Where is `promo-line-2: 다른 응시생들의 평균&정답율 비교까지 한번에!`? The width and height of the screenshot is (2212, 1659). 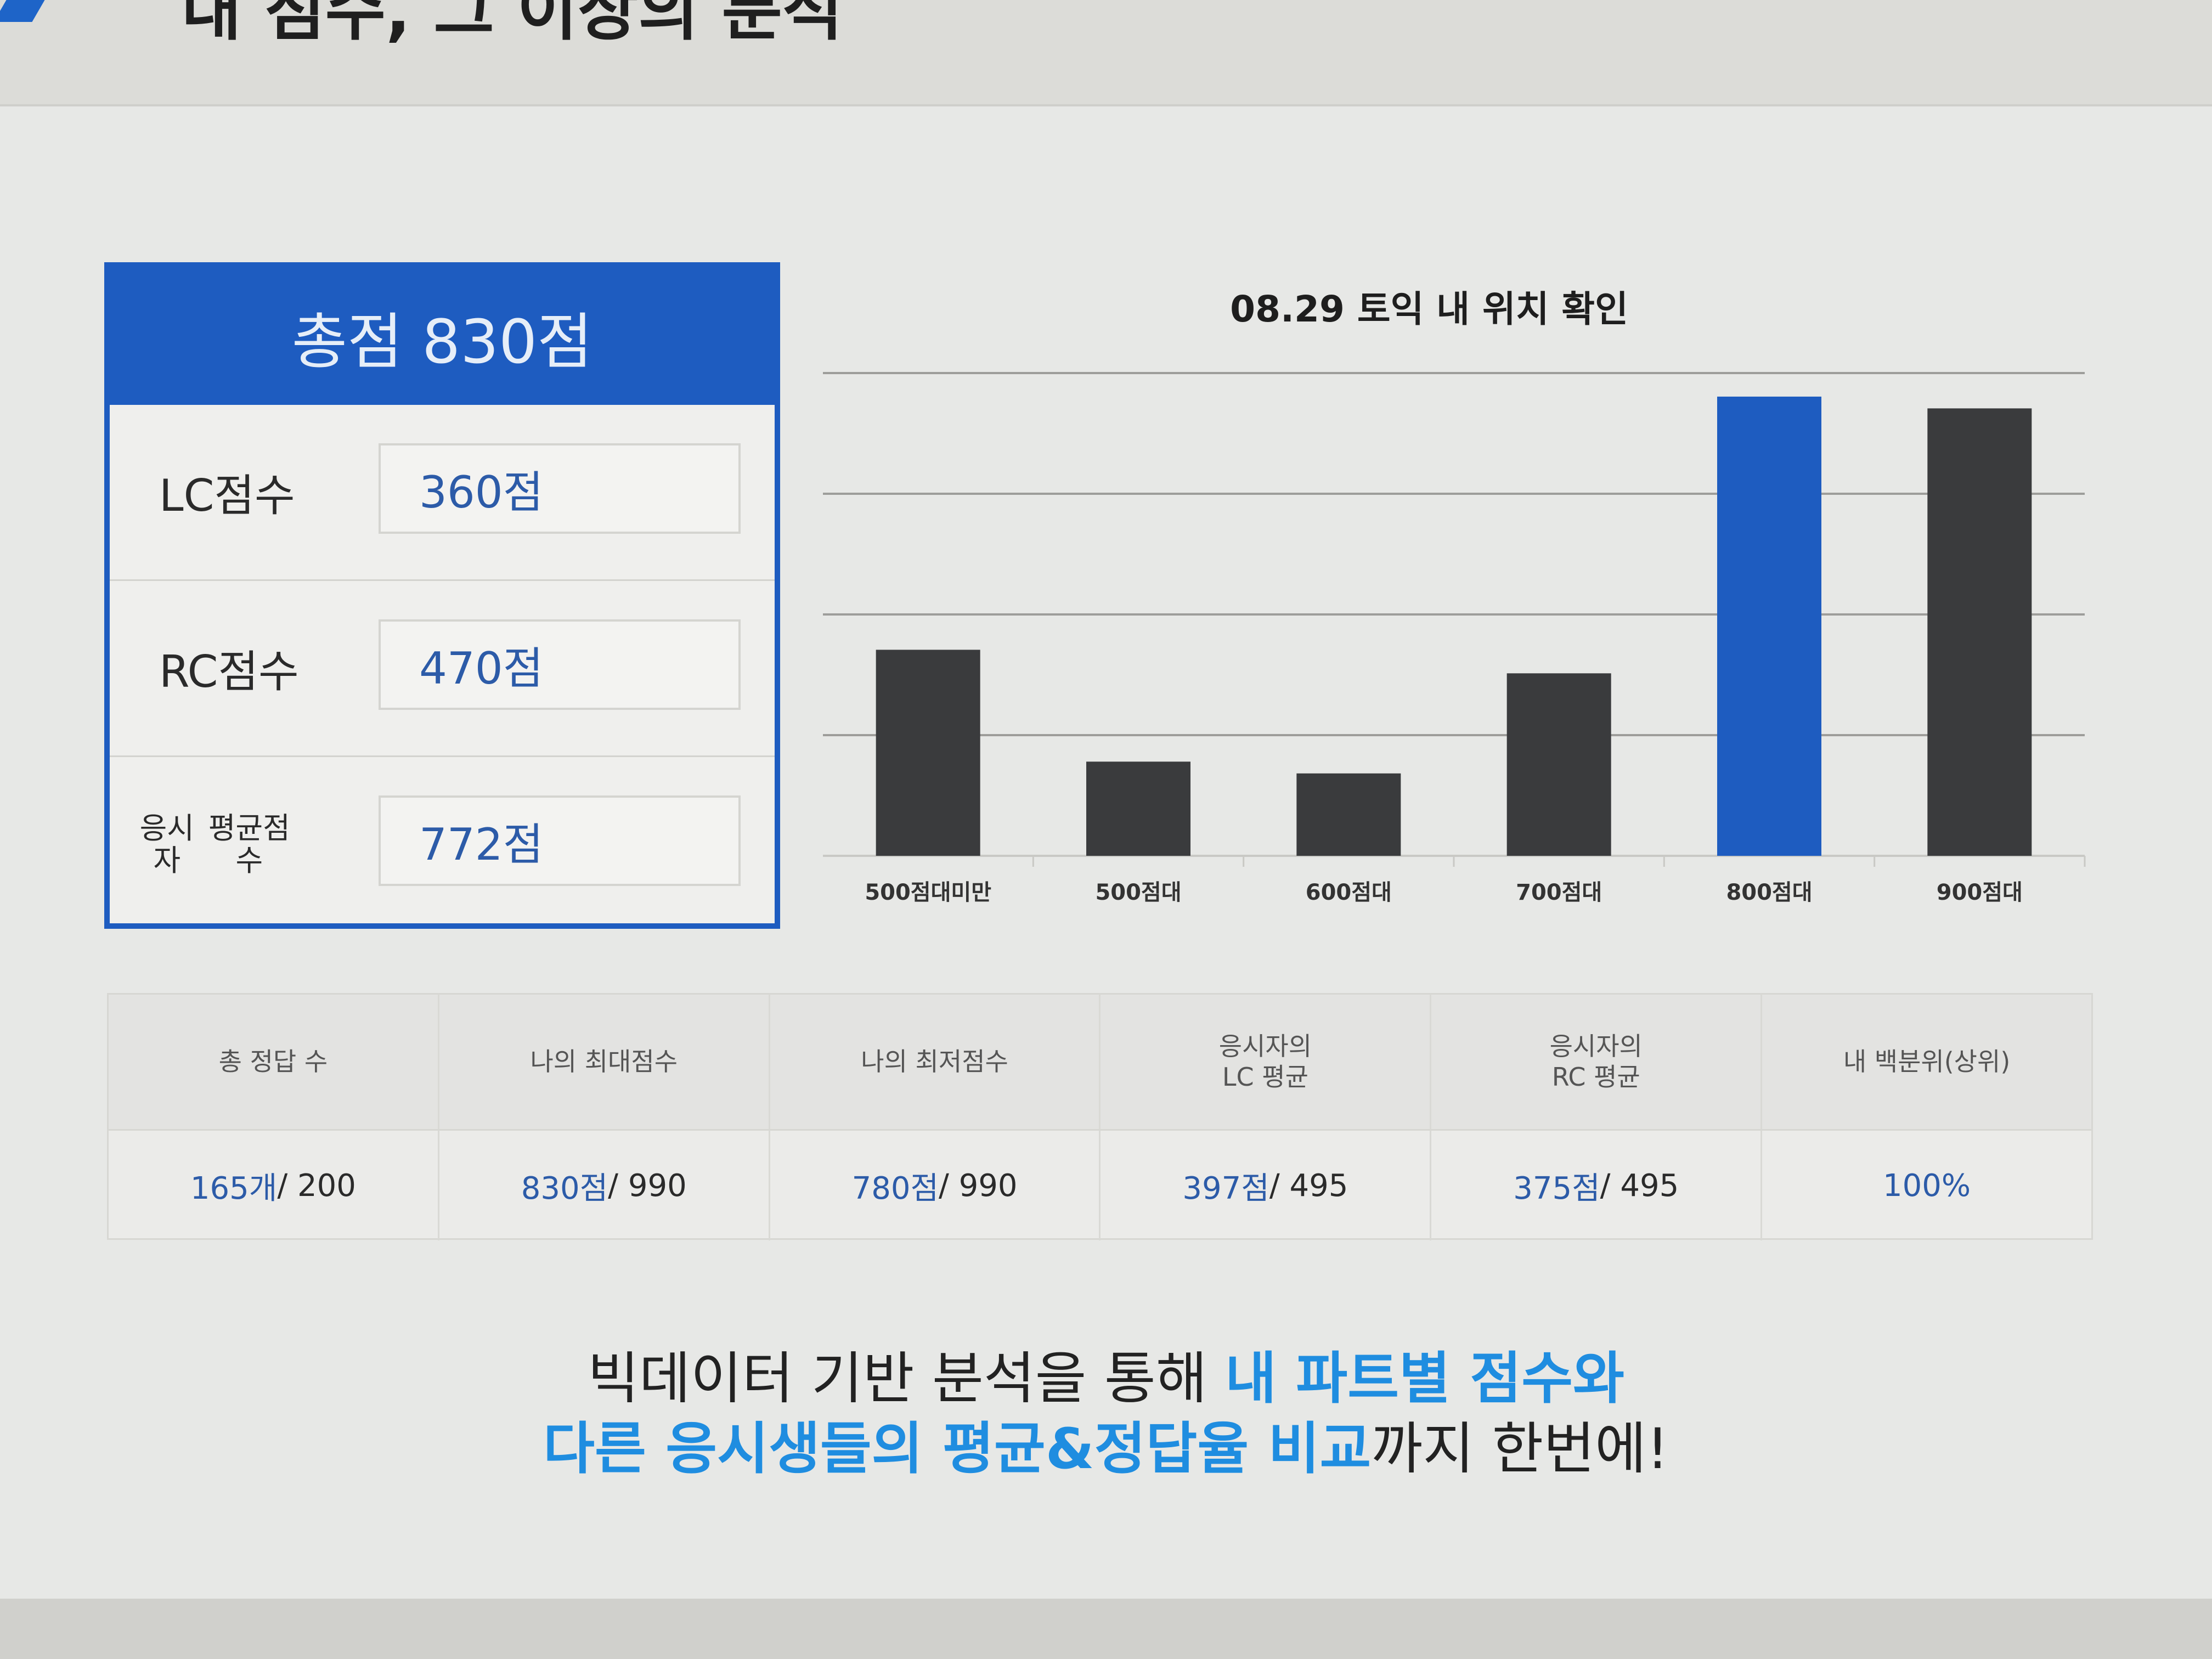
promo-line-2: 다른 응시생들의 평균&정답율 비교까지 한번에! is located at coordinates (1106, 1449).